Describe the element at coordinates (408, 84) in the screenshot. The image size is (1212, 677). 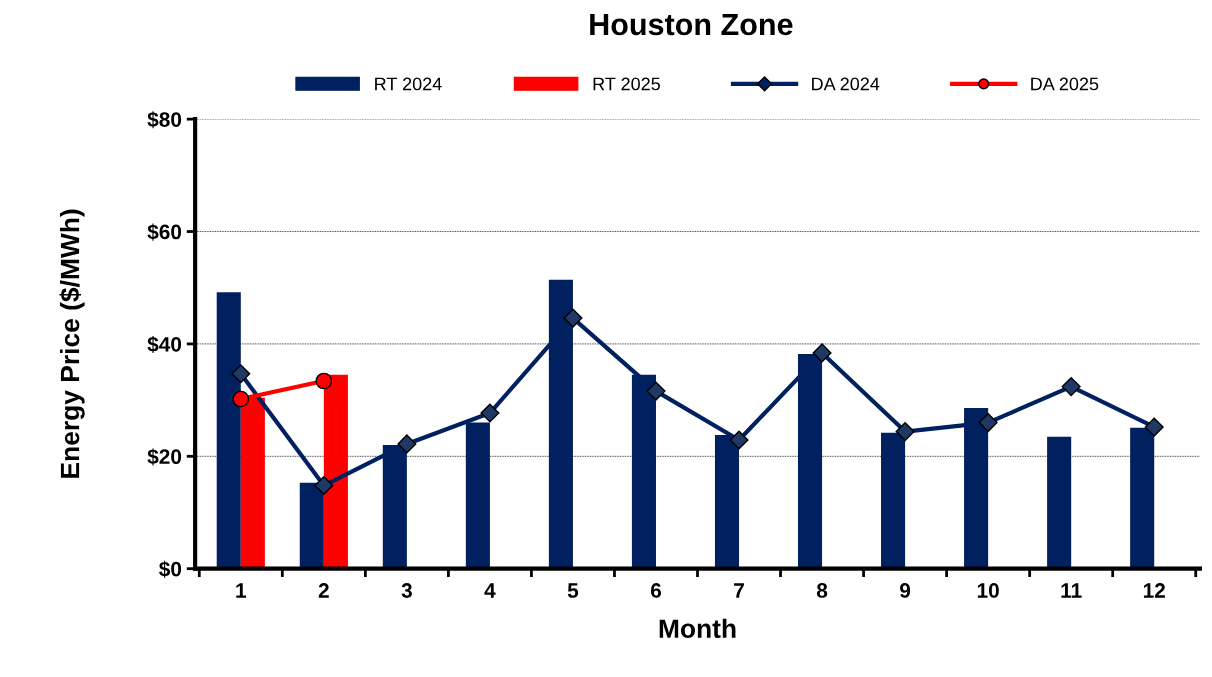
I see `legend-label: RT 2024` at that location.